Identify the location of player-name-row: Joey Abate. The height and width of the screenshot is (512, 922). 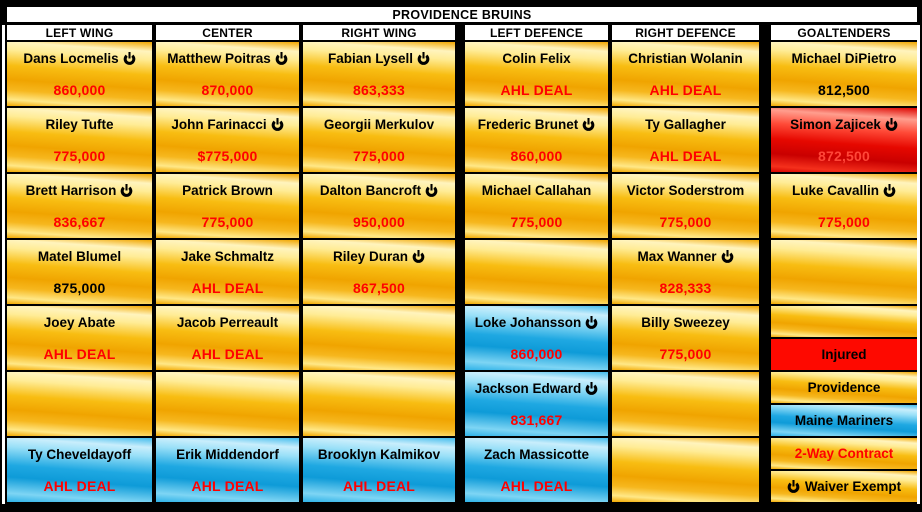
(79, 322).